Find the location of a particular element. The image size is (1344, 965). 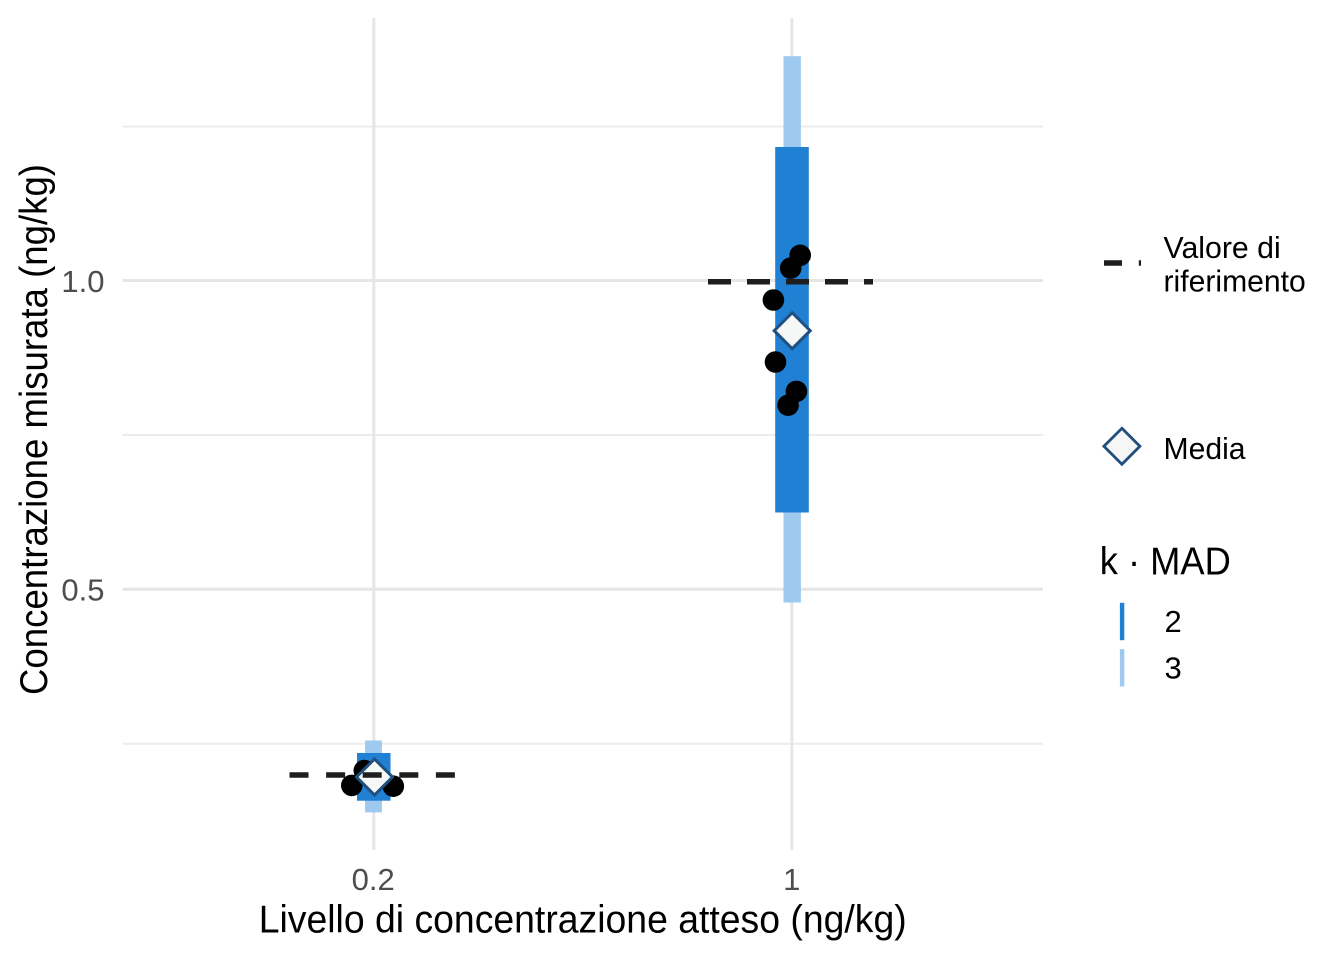

svg-text: k · MAD is located at coordinates (1165, 561).